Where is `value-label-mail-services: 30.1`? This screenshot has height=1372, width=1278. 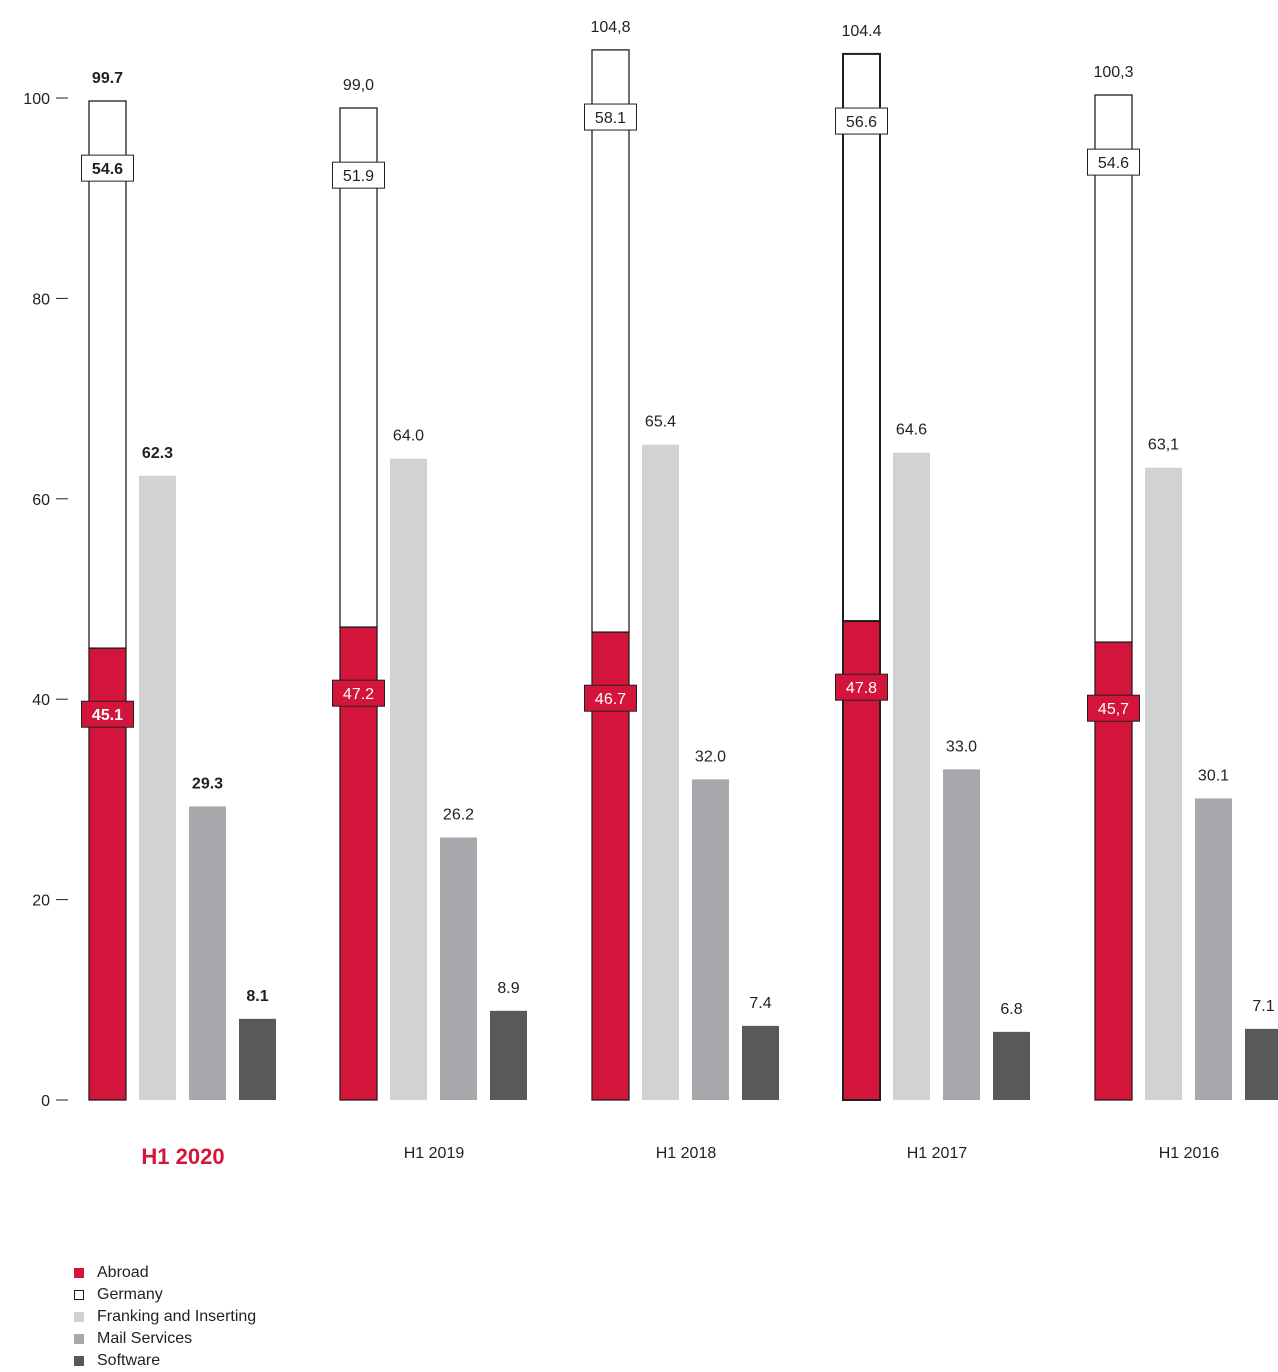 value-label-mail-services: 30.1 is located at coordinates (1213, 775).